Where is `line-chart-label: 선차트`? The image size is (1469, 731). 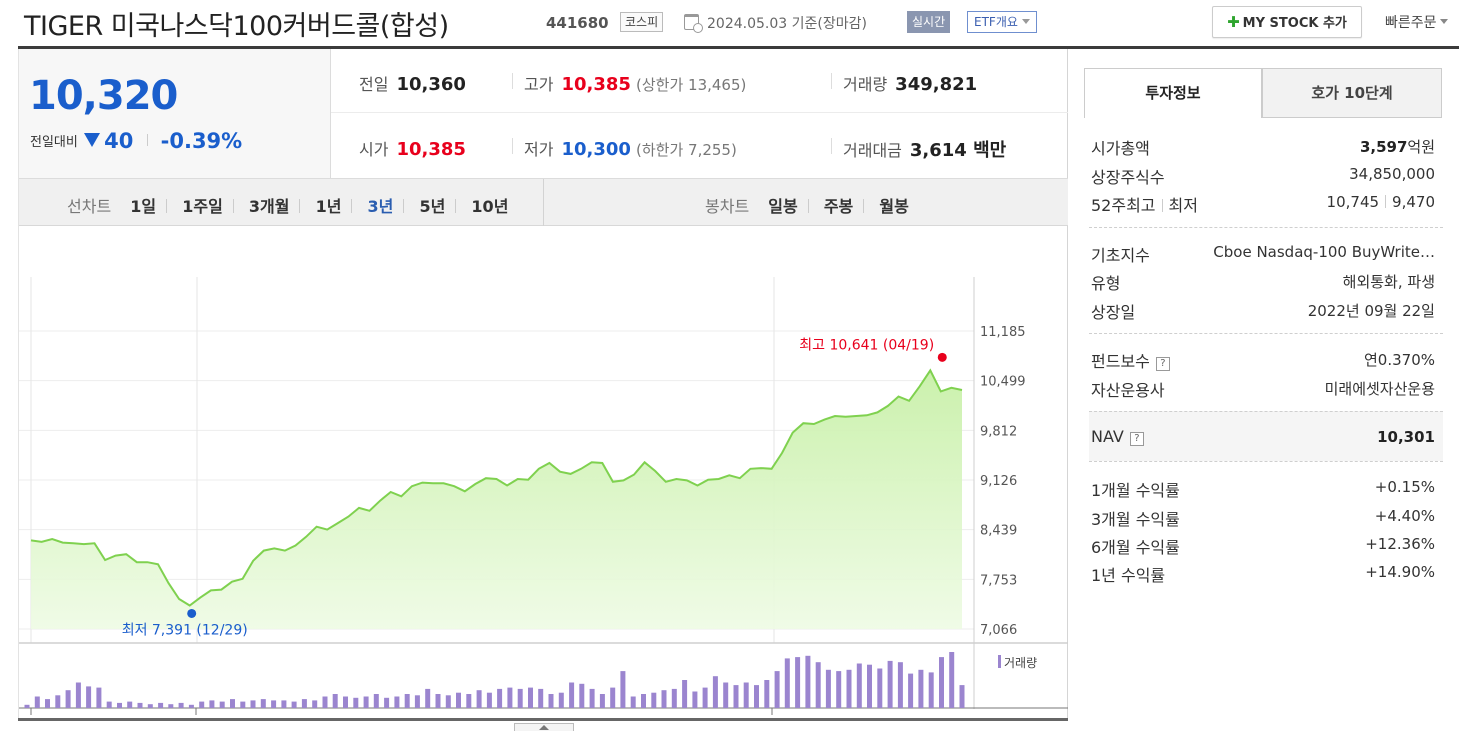 line-chart-label: 선차트 is located at coordinates (89, 206).